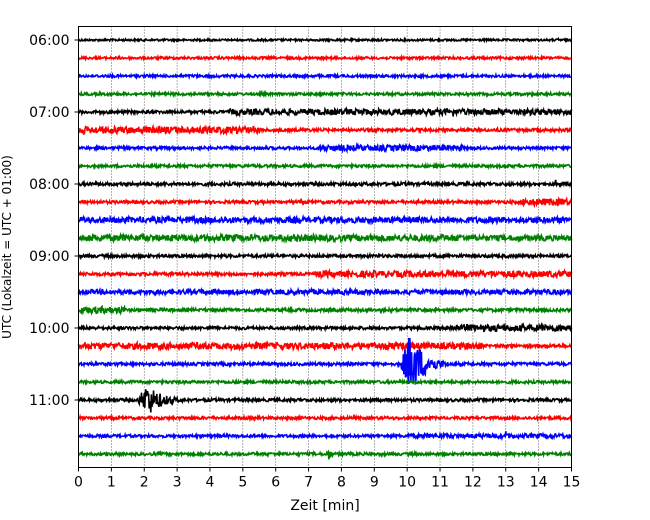  I want to click on x-tick-label: 6, so click(275, 483).